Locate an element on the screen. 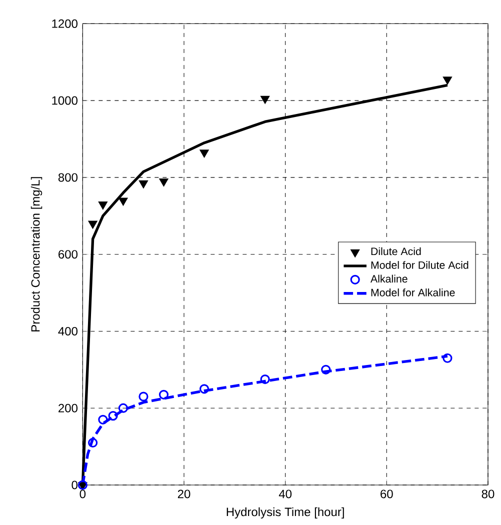 This screenshot has width=501, height=525. x-tick-label: 0 is located at coordinates (83, 494).